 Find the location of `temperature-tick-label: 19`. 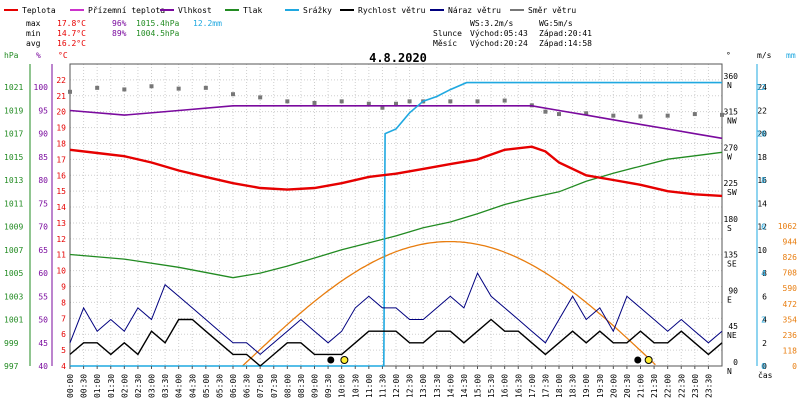

temperature-tick-label: 19 is located at coordinates (61, 128).